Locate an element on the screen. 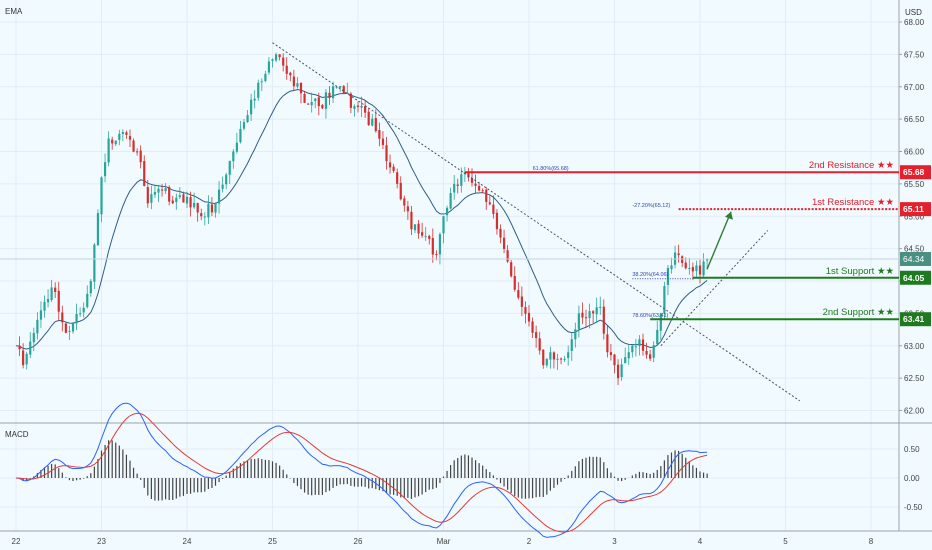  price-tick-label: 65.00 is located at coordinates (914, 216).